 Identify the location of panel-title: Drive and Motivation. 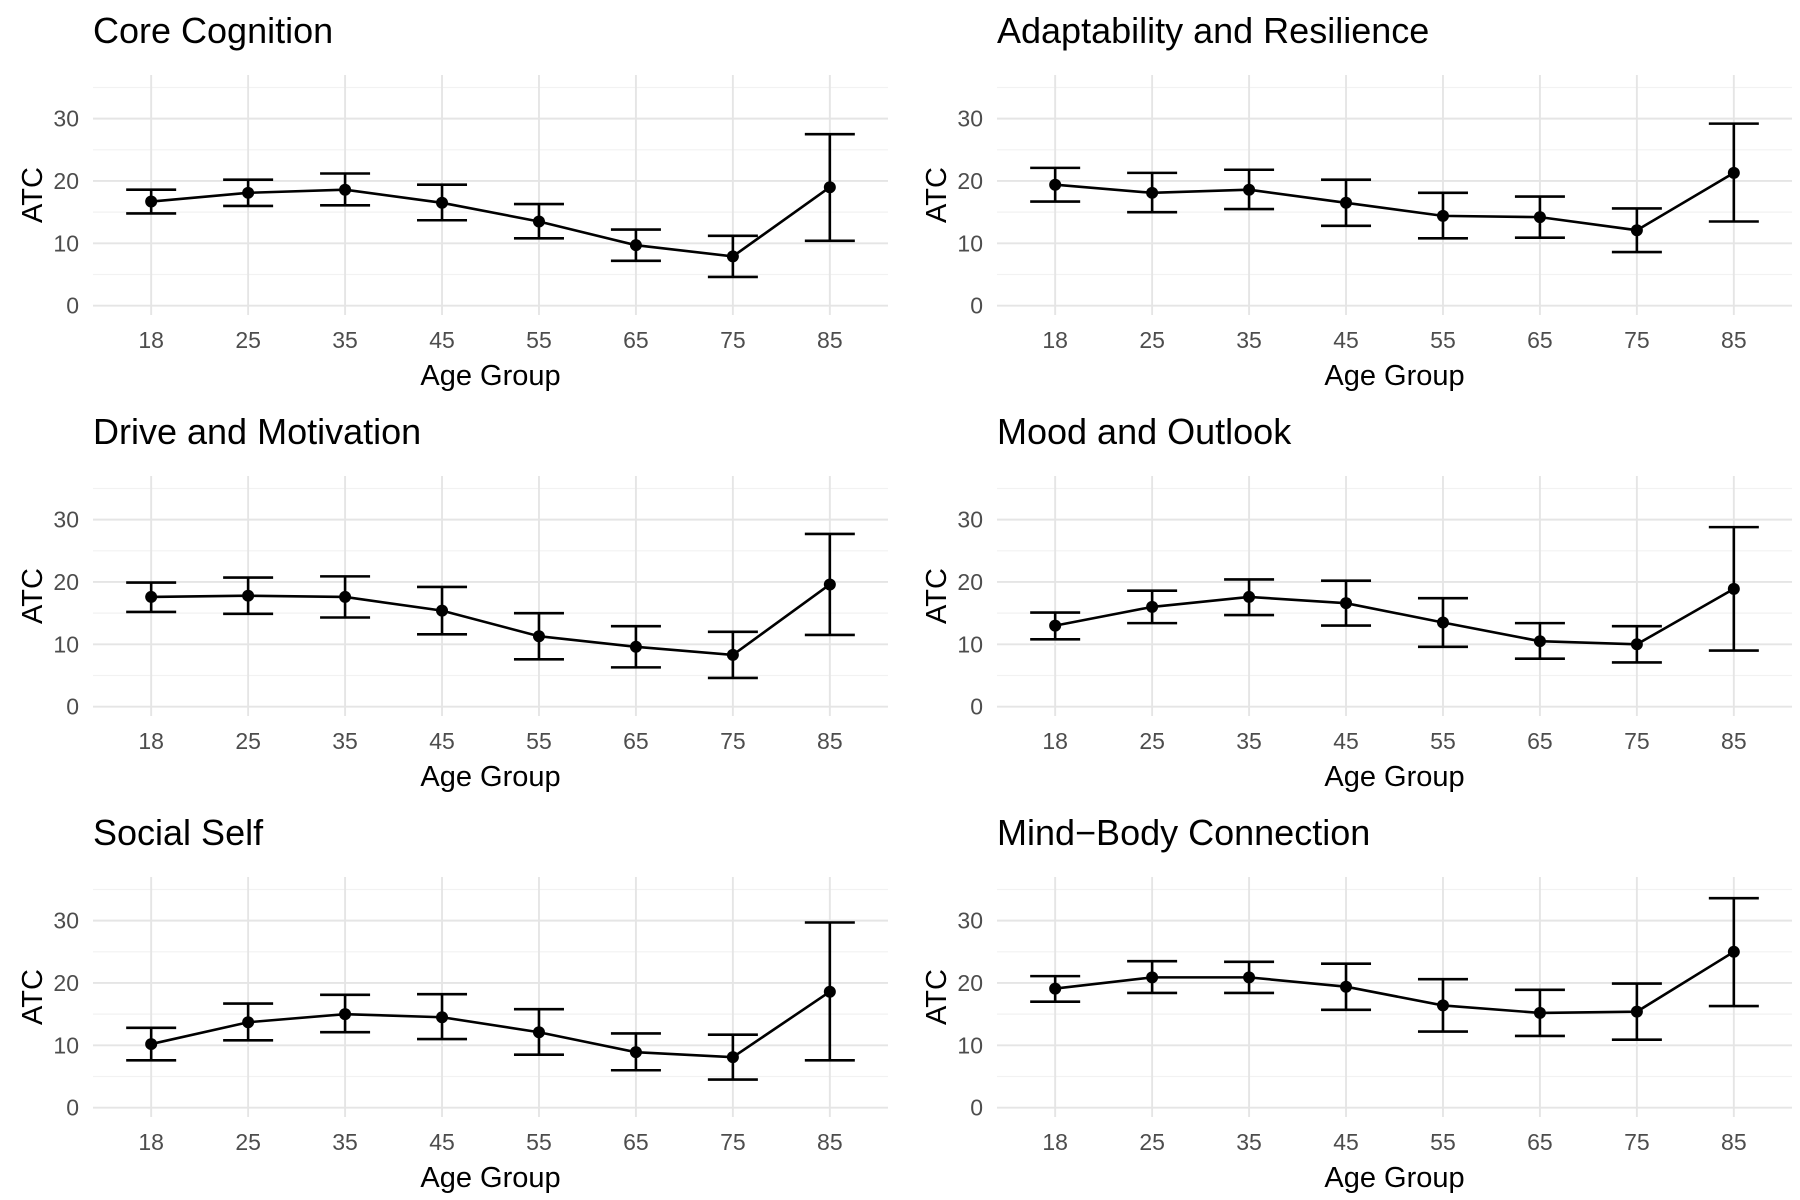
(257, 431).